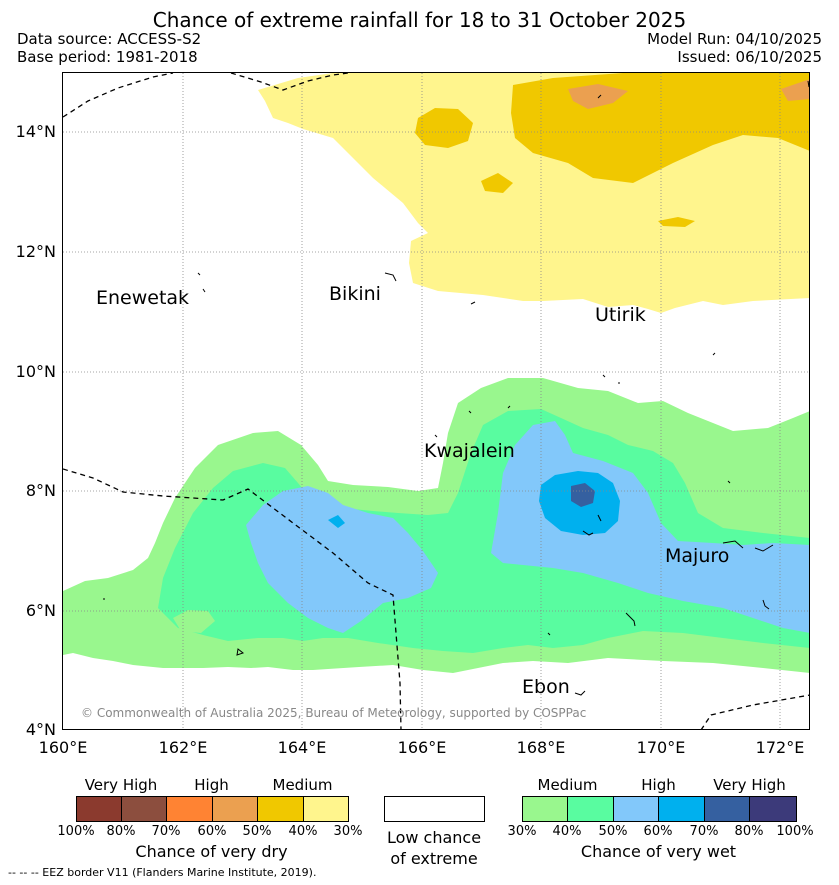 This screenshot has height=885, width=839. I want to click on wet-legend-caption: Chance of very wet, so click(658, 851).